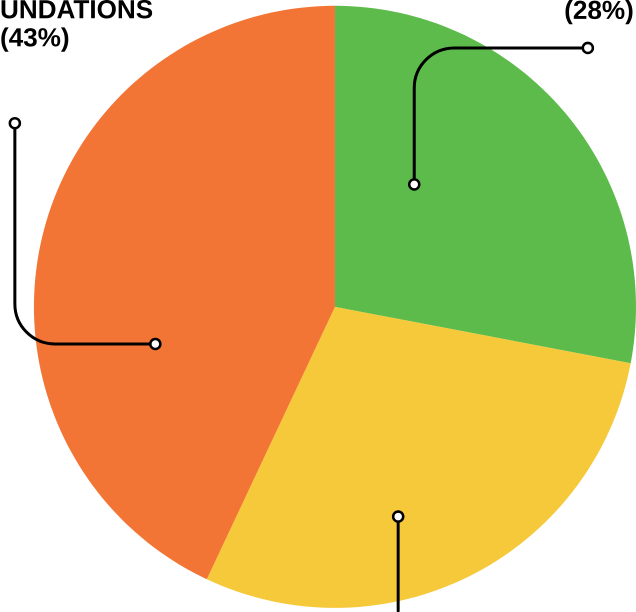 Image resolution: width=636 pixels, height=612 pixels. What do you see at coordinates (599, 12) in the screenshot?
I see `data-label: (28%)` at bounding box center [599, 12].